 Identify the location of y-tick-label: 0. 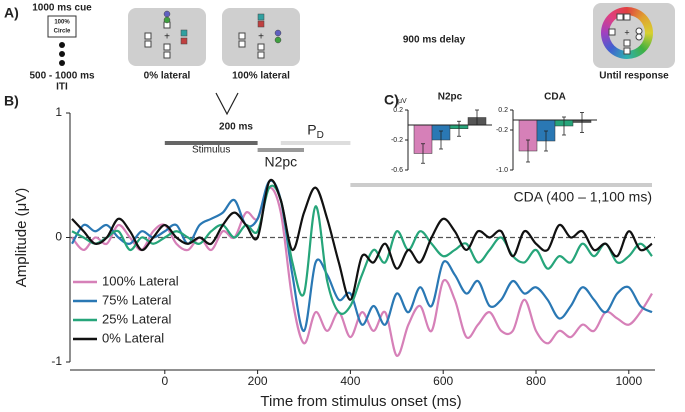
(58, 237).